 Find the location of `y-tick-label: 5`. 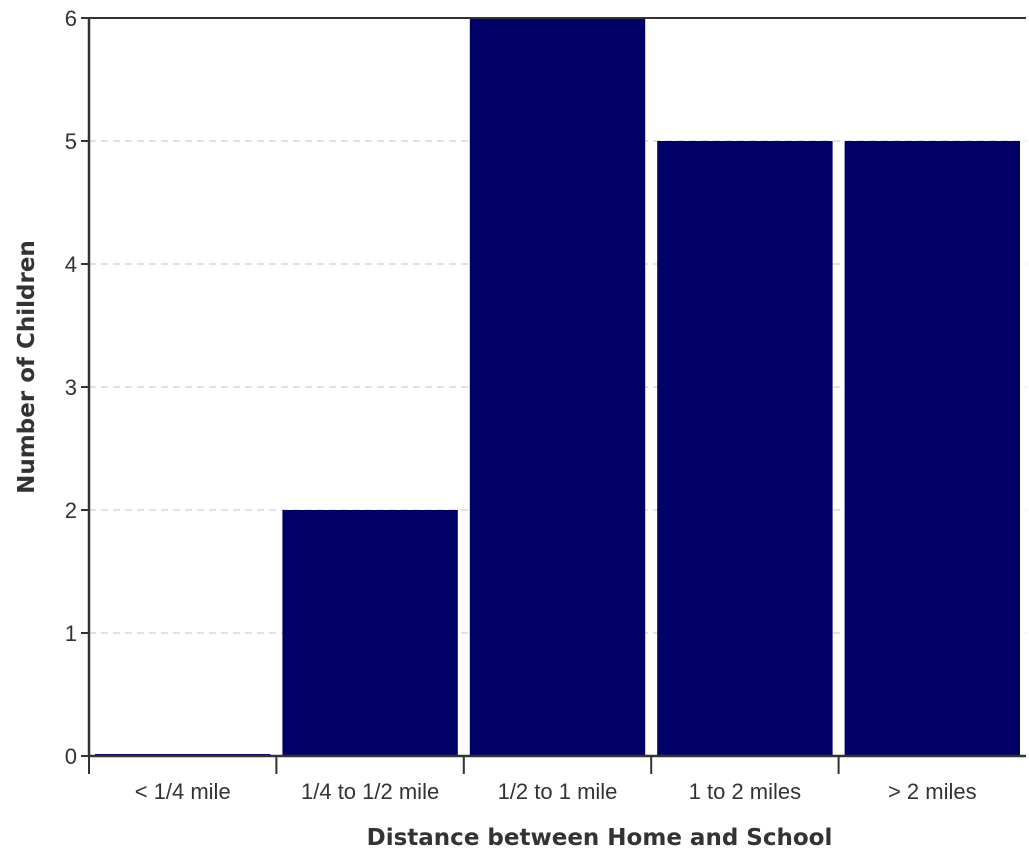

y-tick-label: 5 is located at coordinates (71, 141).